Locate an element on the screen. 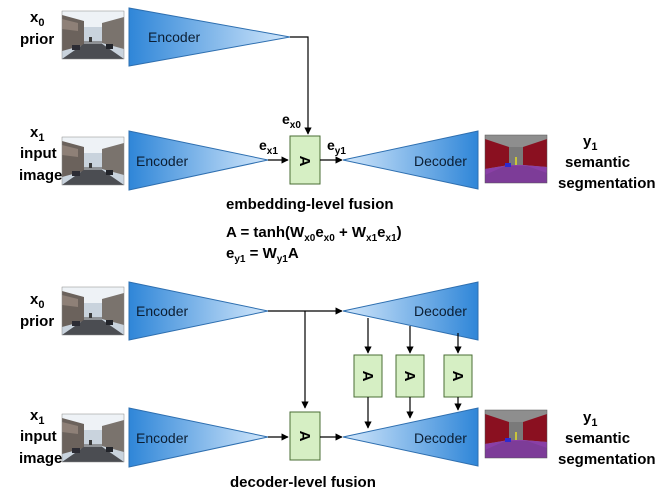  top-prior-arrow is located at coordinates (301, 85).